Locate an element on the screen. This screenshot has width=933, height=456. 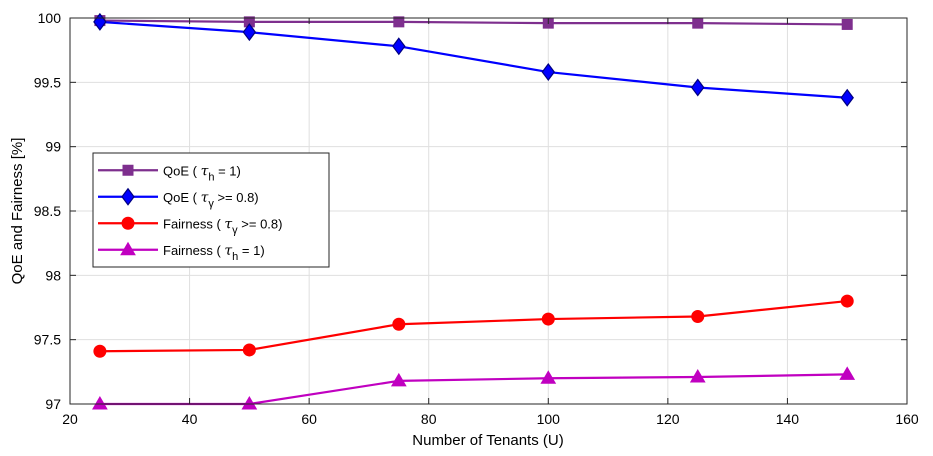
x-tick-label: 120 is located at coordinates (668, 419).